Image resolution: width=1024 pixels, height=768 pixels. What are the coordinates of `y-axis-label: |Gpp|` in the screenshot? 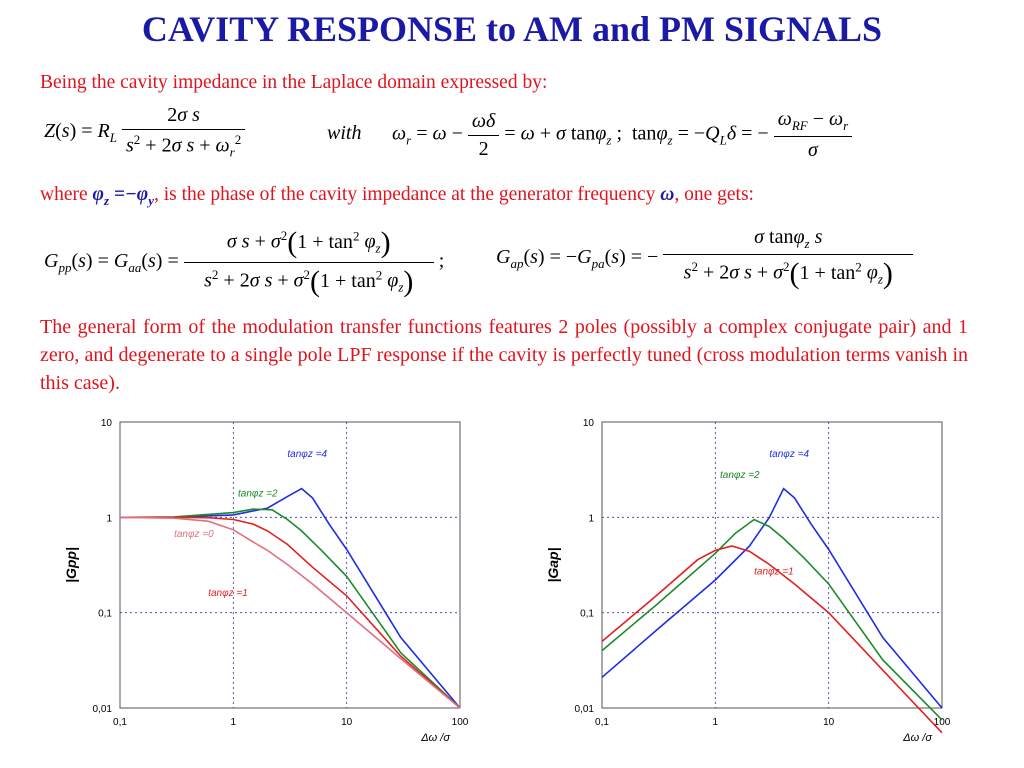 It's located at (71, 565).